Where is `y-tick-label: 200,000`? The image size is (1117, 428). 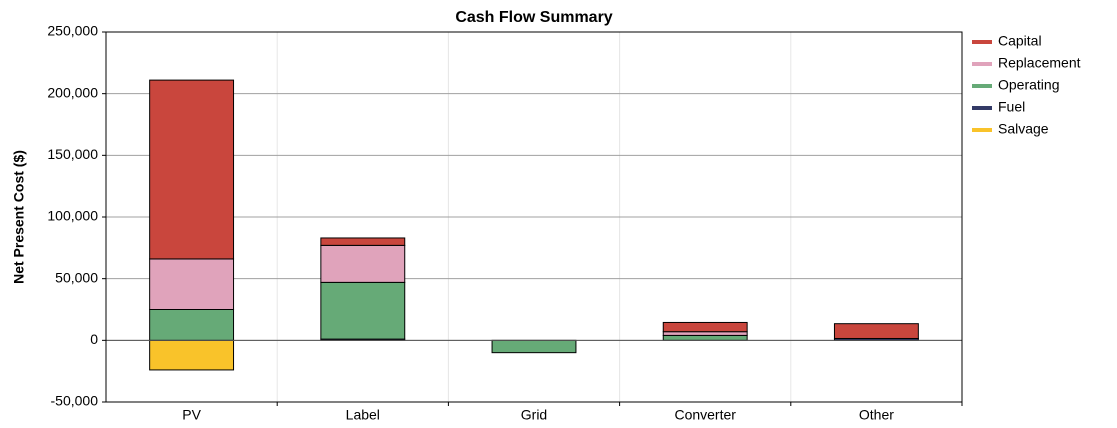
y-tick-label: 200,000 is located at coordinates (72, 92).